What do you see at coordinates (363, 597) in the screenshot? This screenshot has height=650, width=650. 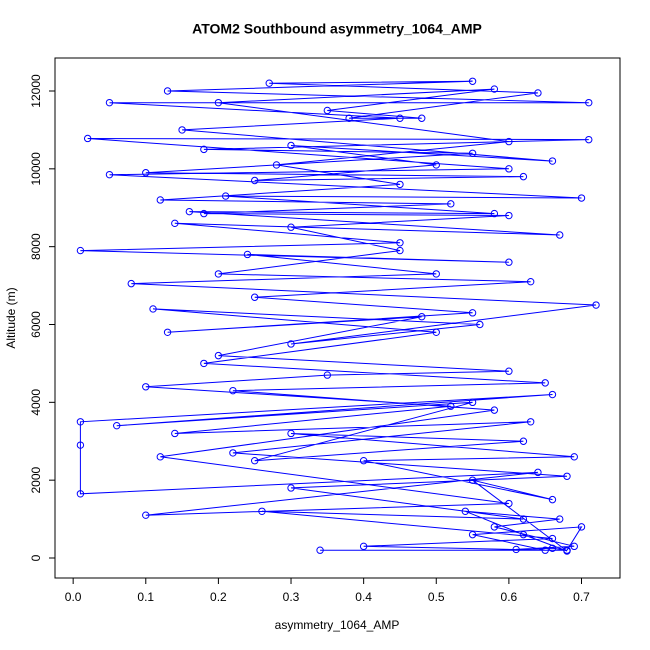 I see `x-tick-label: 0.4` at bounding box center [363, 597].